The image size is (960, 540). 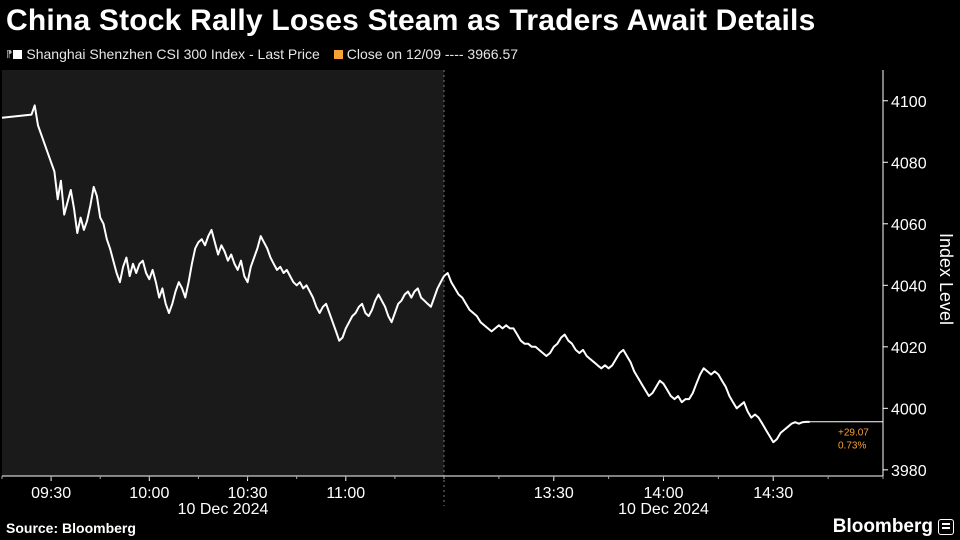 I want to click on last-value-label: +29.07 0.73%, so click(x=846, y=436).